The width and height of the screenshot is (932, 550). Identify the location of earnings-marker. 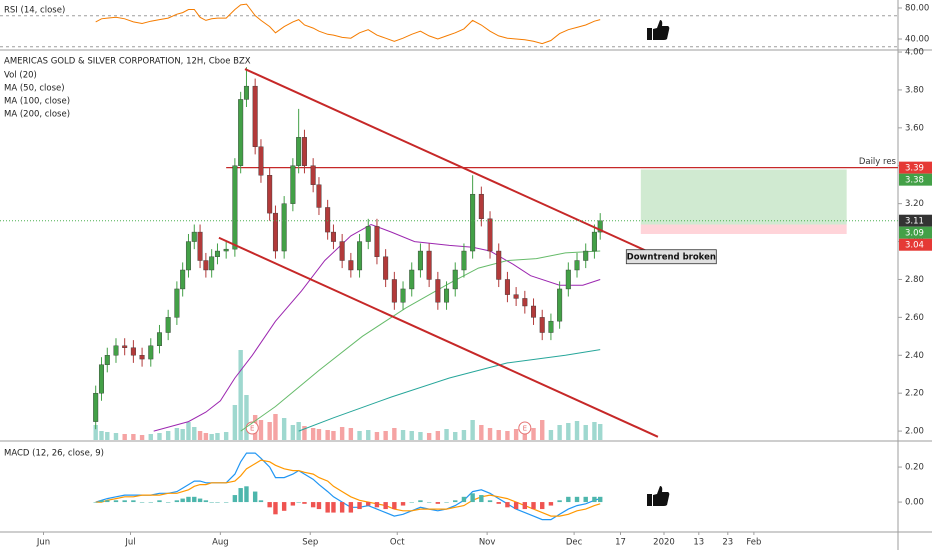
(525, 428).